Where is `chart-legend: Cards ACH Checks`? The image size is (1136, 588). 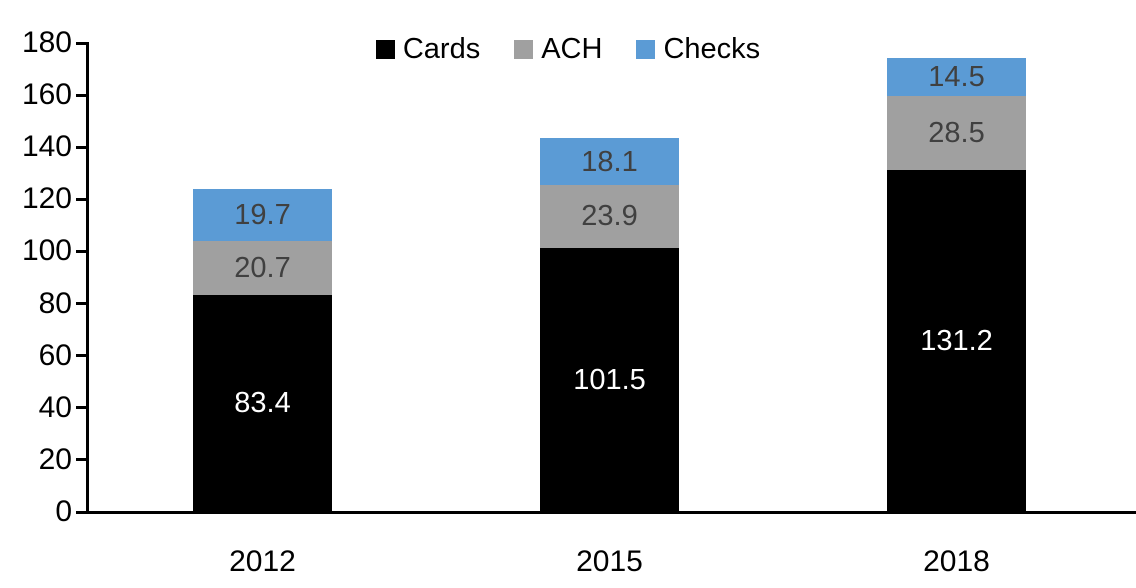
chart-legend: Cards ACH Checks is located at coordinates (568, 49).